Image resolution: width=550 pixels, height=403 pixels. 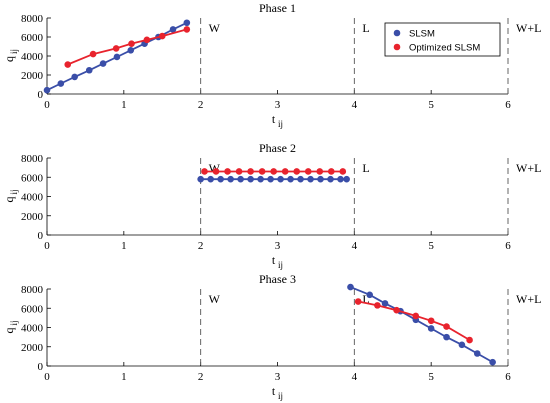 What do you see at coordinates (277, 8) in the screenshot?
I see `chart-title: Phase 1` at bounding box center [277, 8].